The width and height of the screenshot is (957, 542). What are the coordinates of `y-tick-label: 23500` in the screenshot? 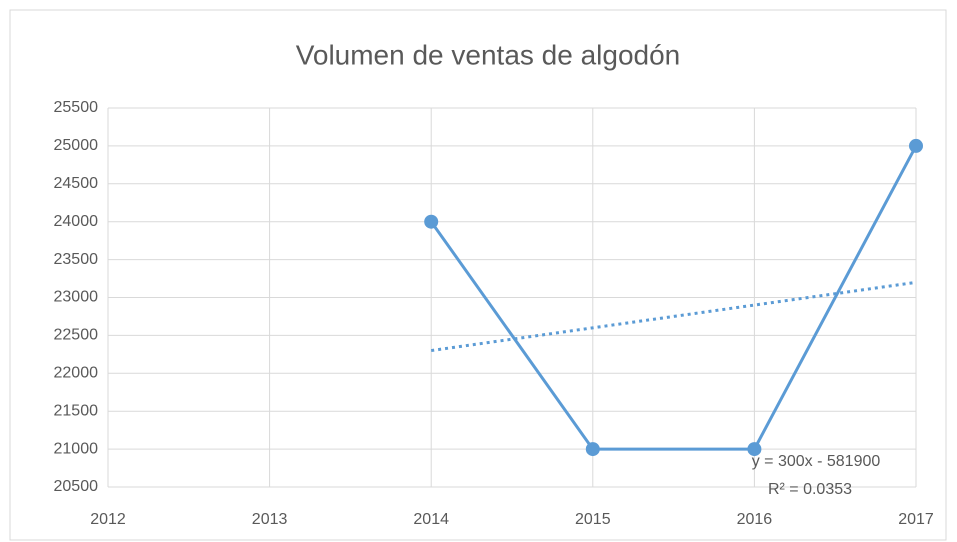 It's located at (76, 259).